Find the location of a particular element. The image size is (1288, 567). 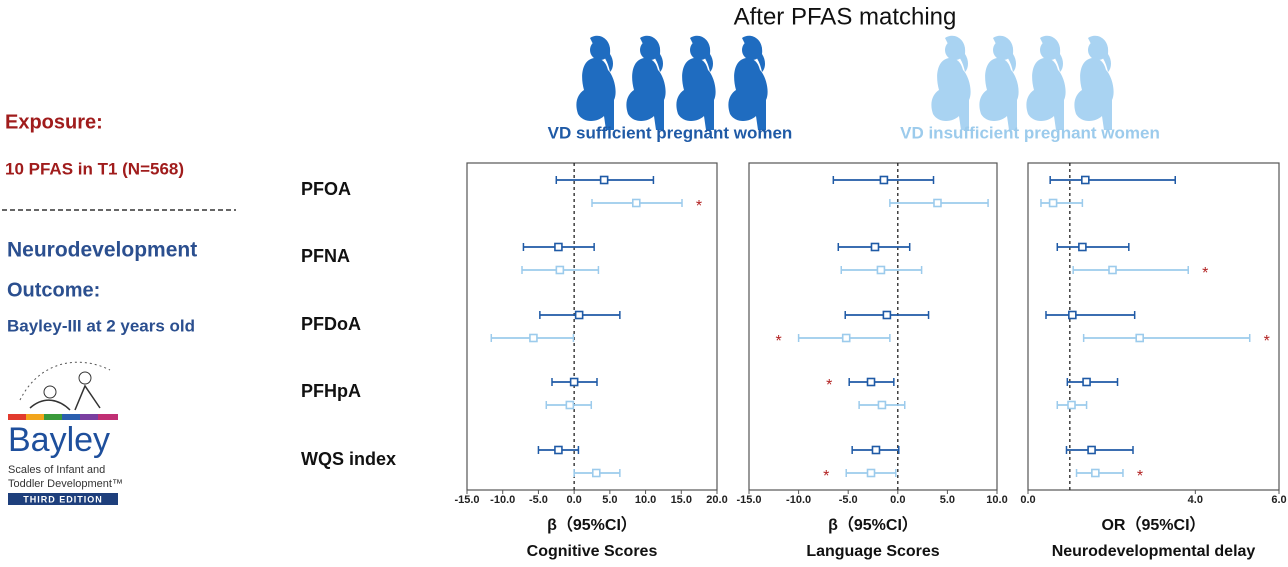

outcome-heading: Outcome: is located at coordinates (53, 290).